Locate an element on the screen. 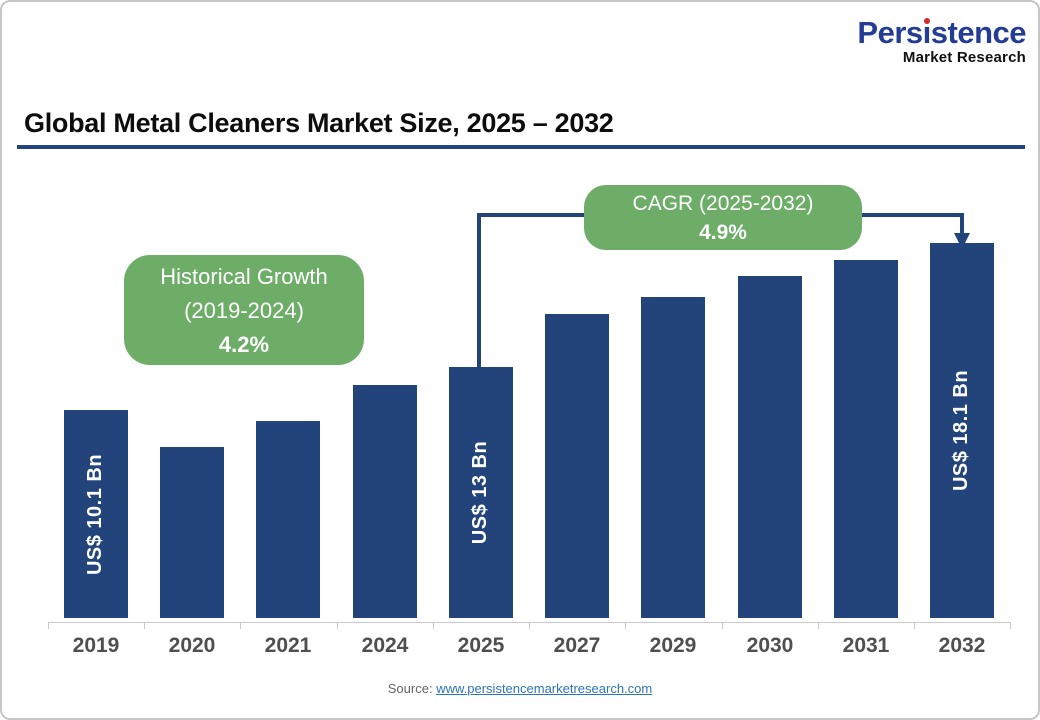 The width and height of the screenshot is (1040, 720). historical-growth-period: (2019-2024) is located at coordinates (244, 310).